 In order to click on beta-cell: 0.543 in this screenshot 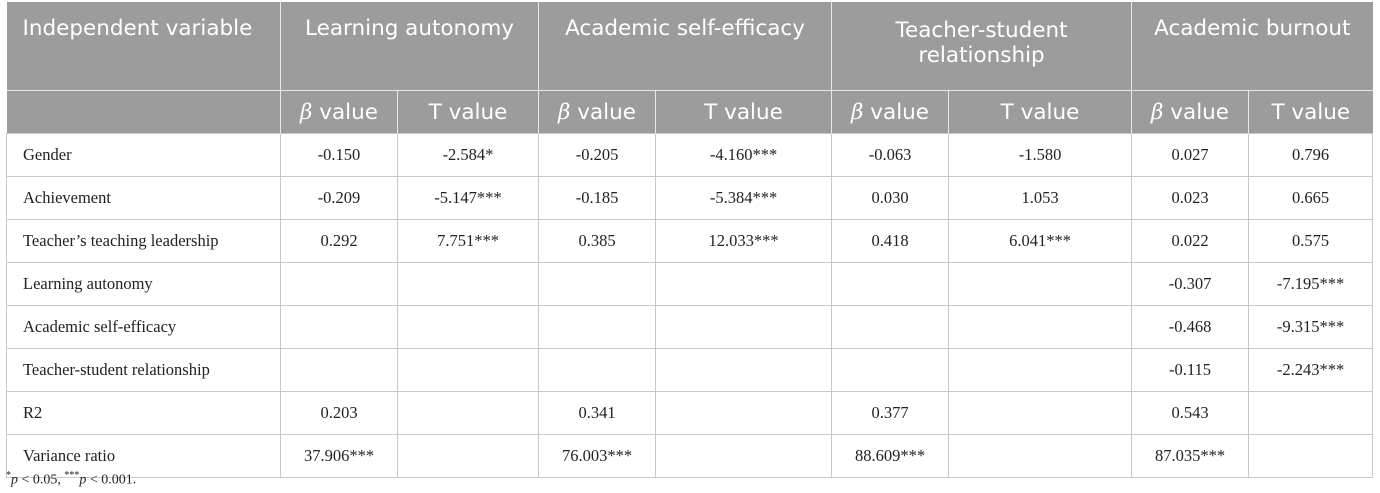, I will do `click(1190, 413)`.